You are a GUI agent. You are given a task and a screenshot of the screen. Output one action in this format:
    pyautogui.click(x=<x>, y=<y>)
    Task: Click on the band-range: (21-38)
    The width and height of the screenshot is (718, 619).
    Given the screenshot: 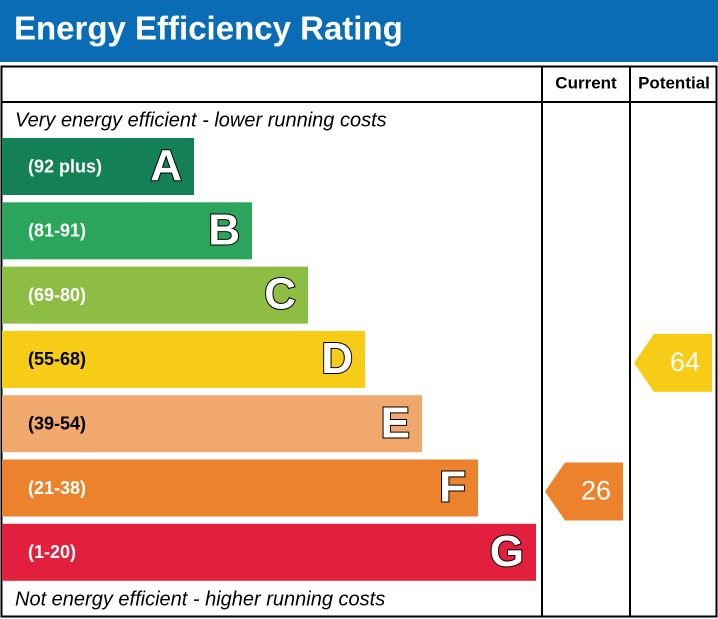 What is the action you would take?
    pyautogui.click(x=57, y=488)
    